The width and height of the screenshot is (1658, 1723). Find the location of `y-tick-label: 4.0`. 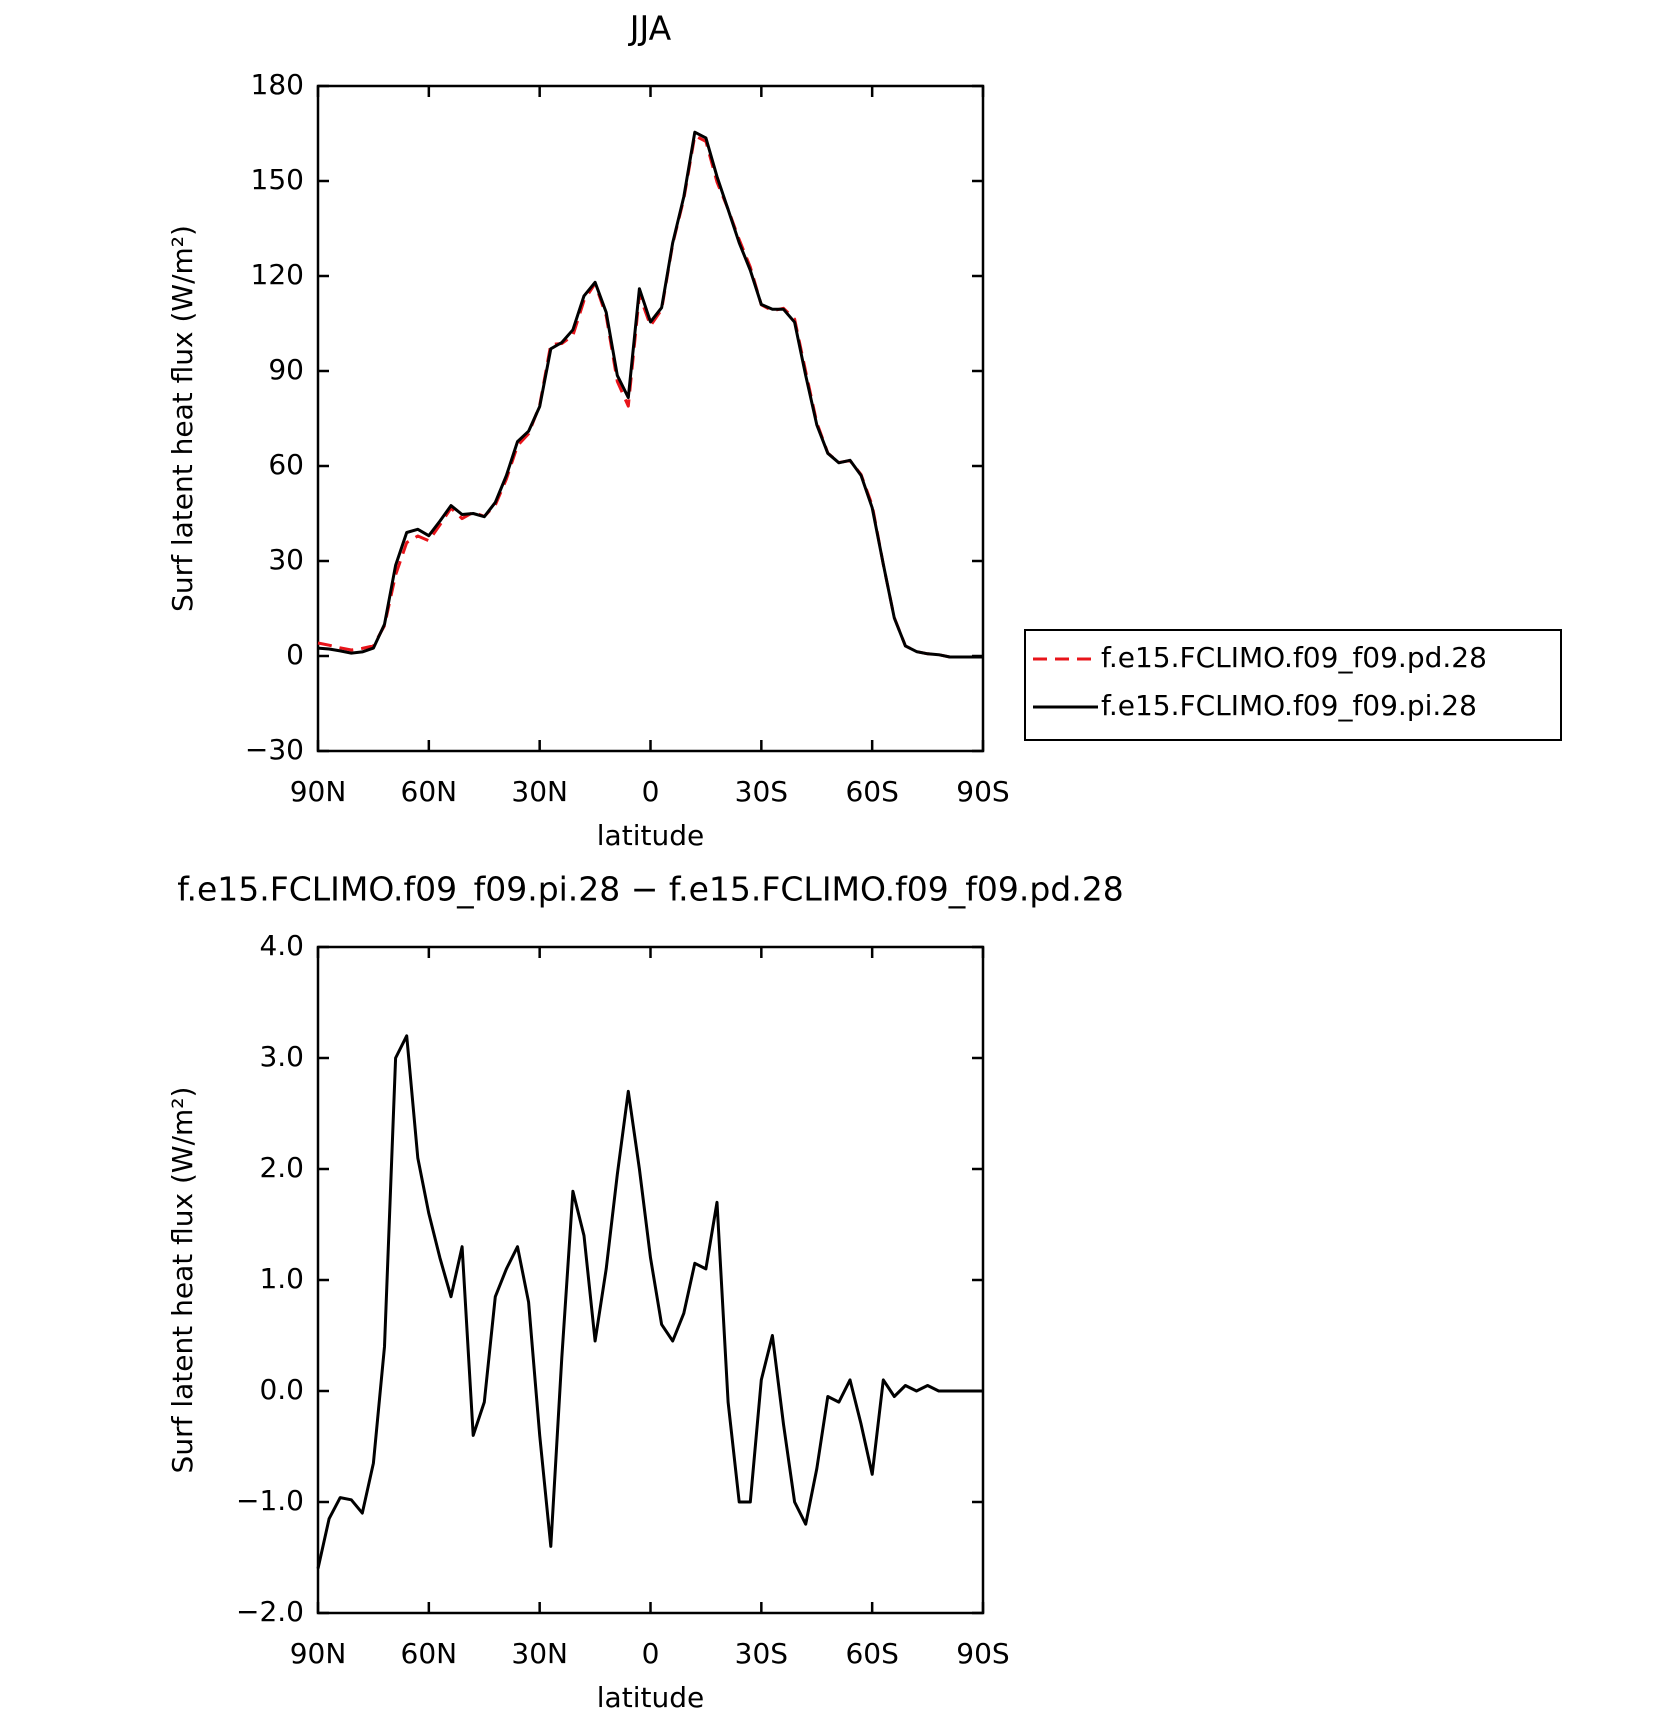

y-tick-label: 4.0 is located at coordinates (281, 945).